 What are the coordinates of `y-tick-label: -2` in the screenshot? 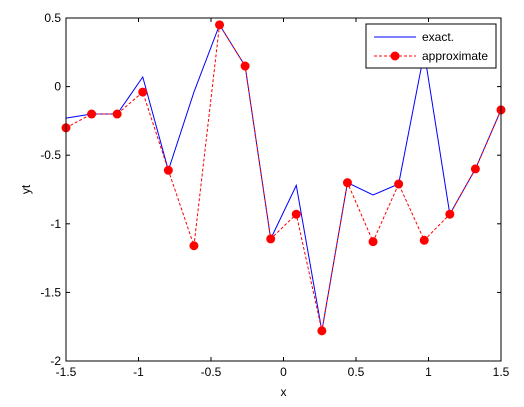 It's located at (55, 361).